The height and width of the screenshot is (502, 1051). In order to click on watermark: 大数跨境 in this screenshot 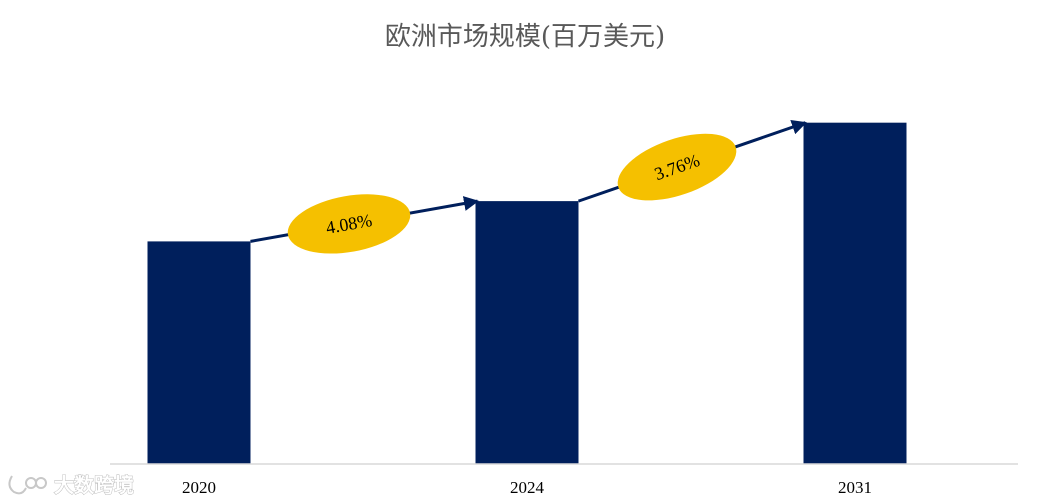, I will do `click(71, 485)`.